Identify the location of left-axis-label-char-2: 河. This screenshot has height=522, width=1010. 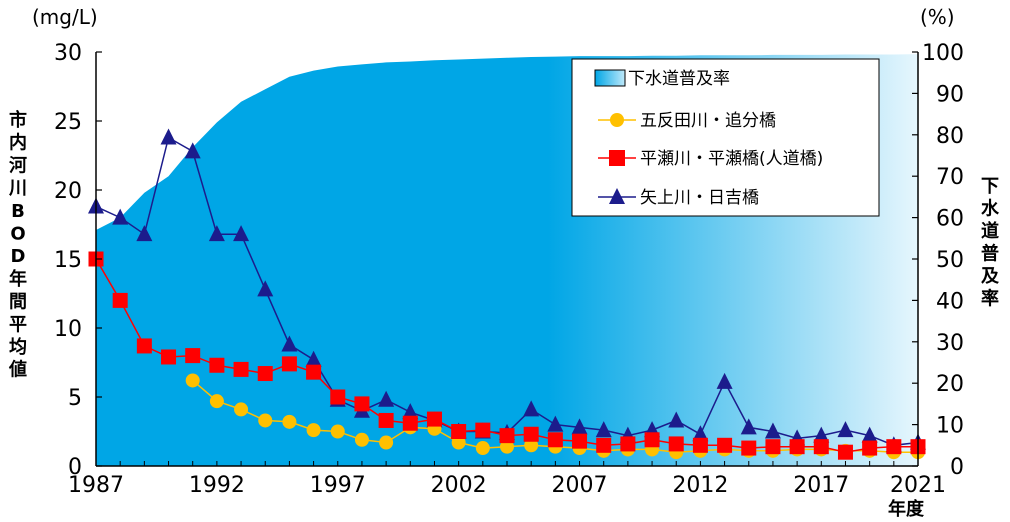
(18, 165).